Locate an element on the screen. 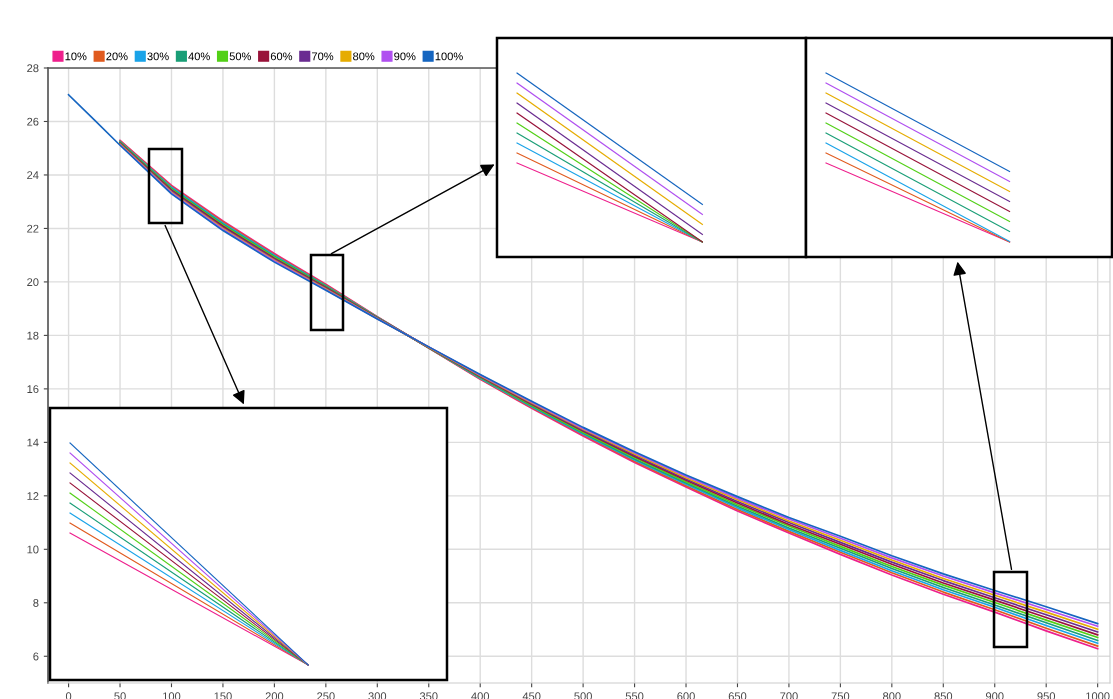  legend-label: 10% is located at coordinates (76, 56).